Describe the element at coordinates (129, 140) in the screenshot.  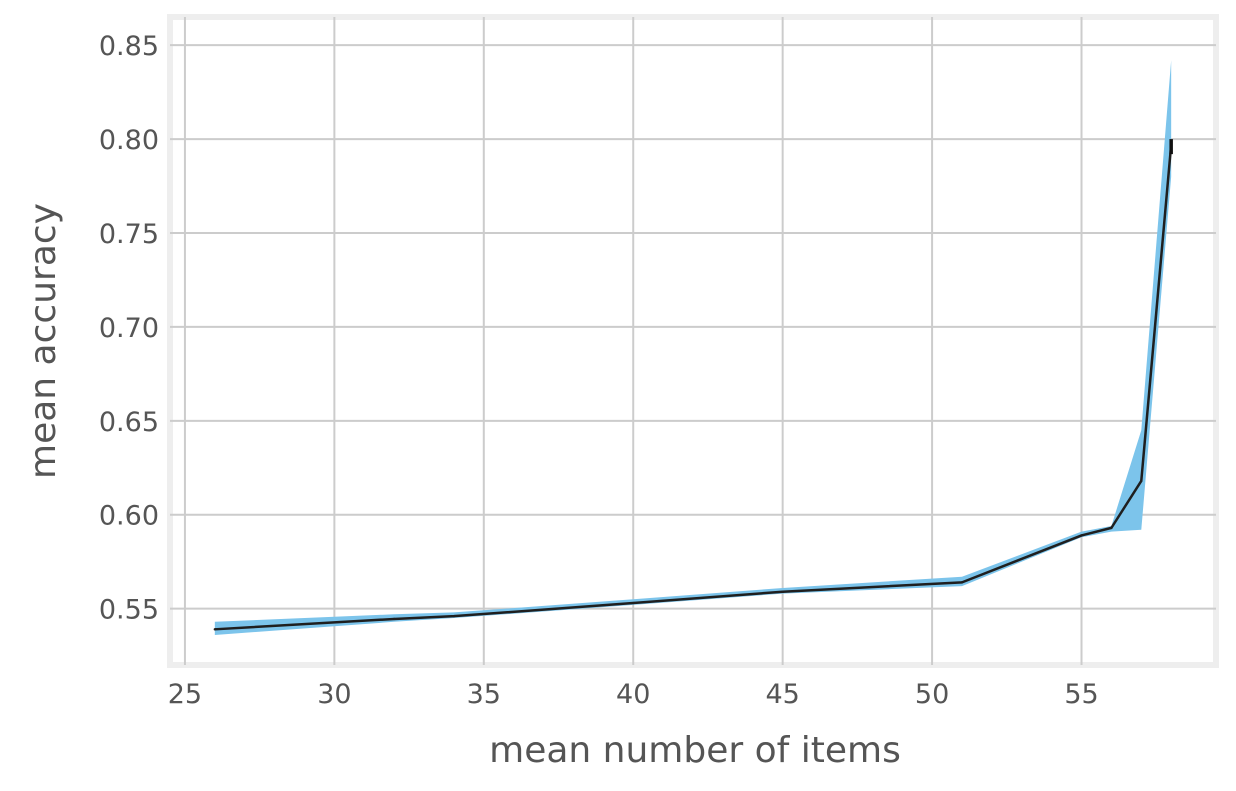
I see `y-tick-label: 0.80` at that location.